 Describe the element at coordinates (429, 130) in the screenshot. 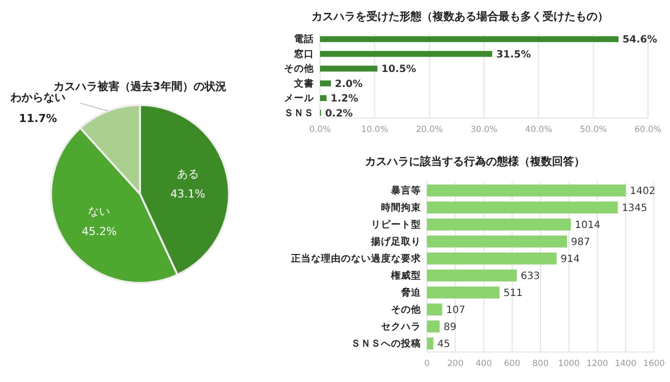

I see `x-tick-label: 20.0%` at that location.